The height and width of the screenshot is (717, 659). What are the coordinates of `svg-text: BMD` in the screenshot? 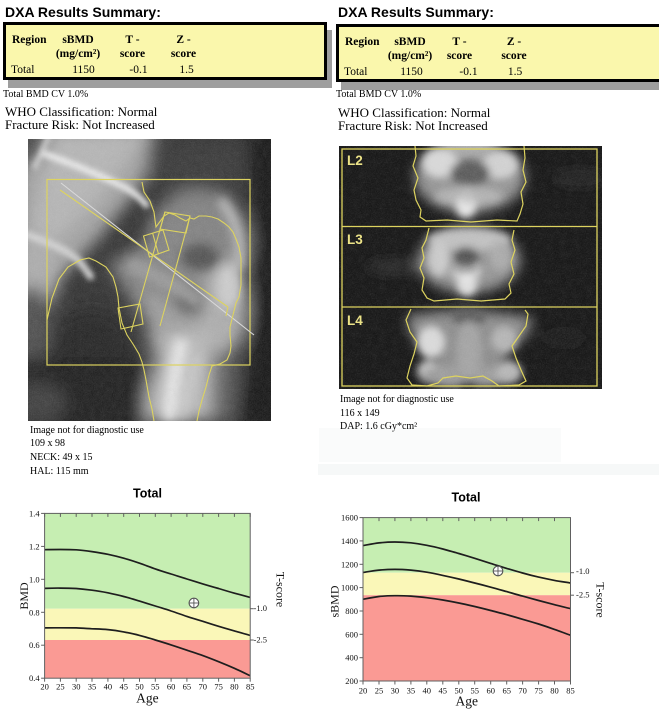 It's located at (25, 596).